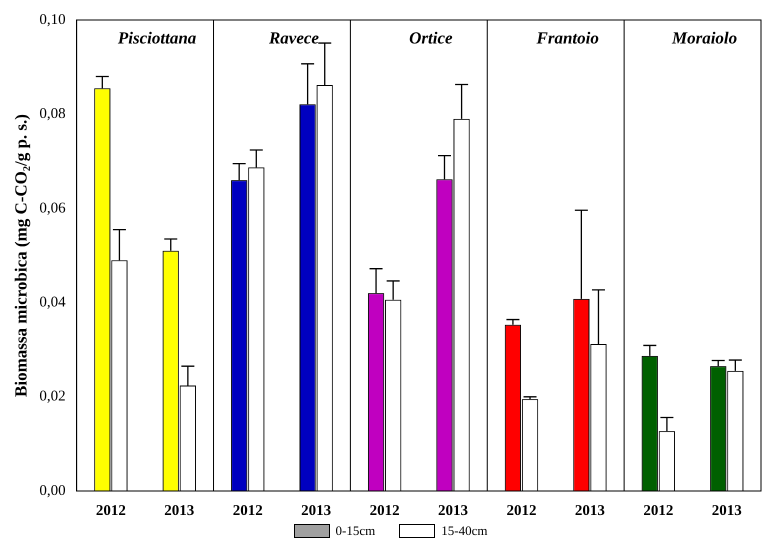  Describe the element at coordinates (431, 38) in the screenshot. I see `annotation: Ortice` at that location.